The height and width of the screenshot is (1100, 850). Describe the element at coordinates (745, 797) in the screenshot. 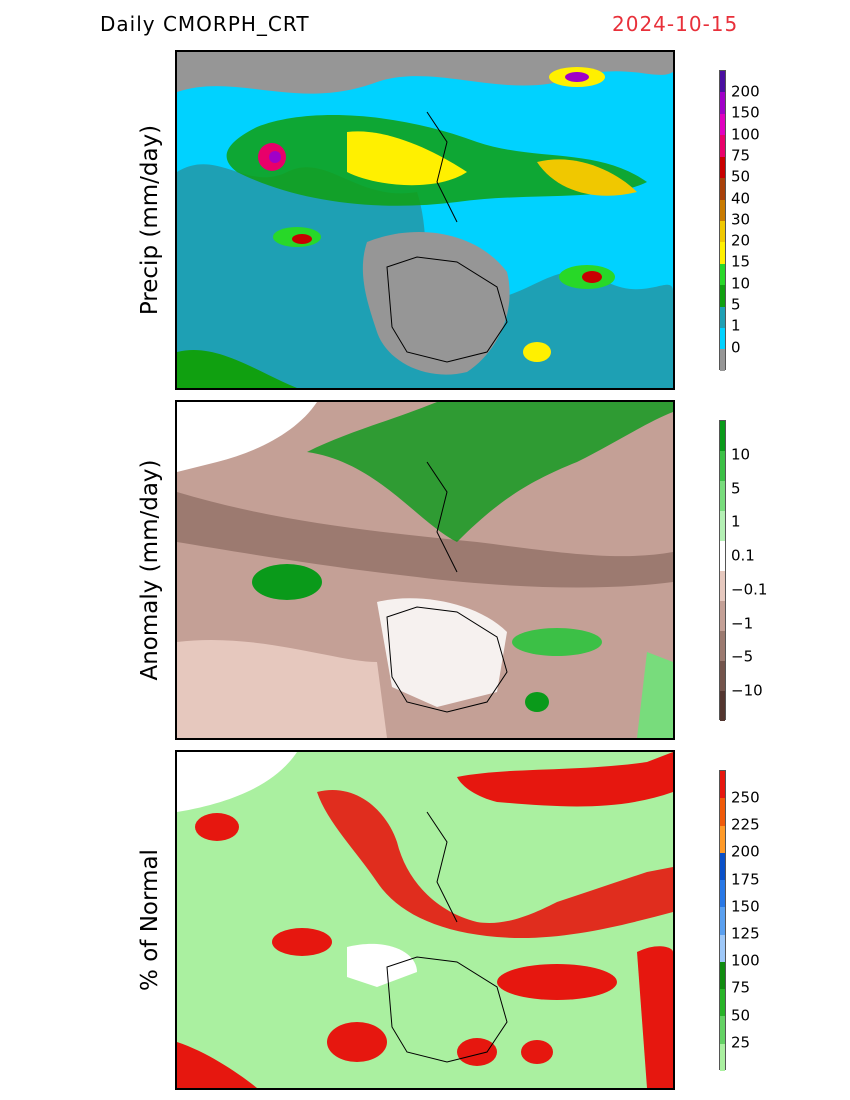

I see `colorbar-label: 250` at that location.